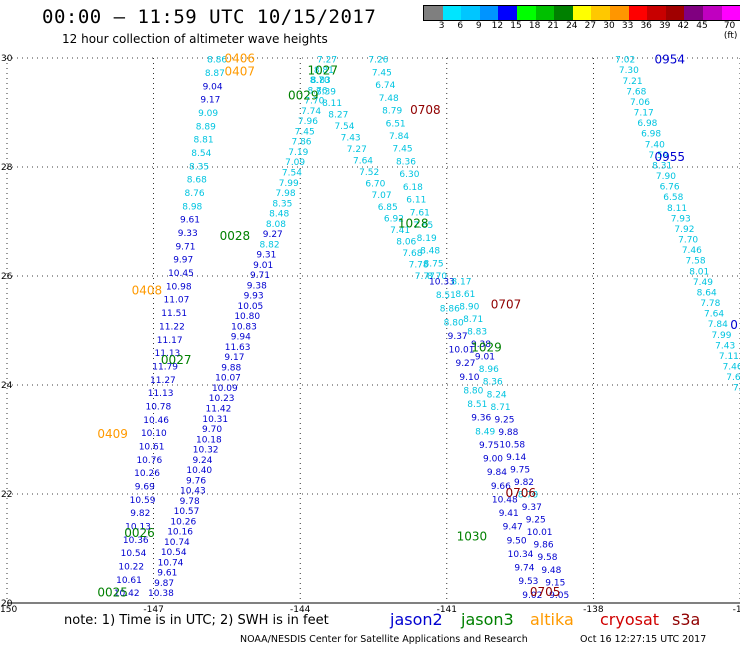 The image size is (740, 650). I want to click on pass-time-label: 0029, so click(303, 96).